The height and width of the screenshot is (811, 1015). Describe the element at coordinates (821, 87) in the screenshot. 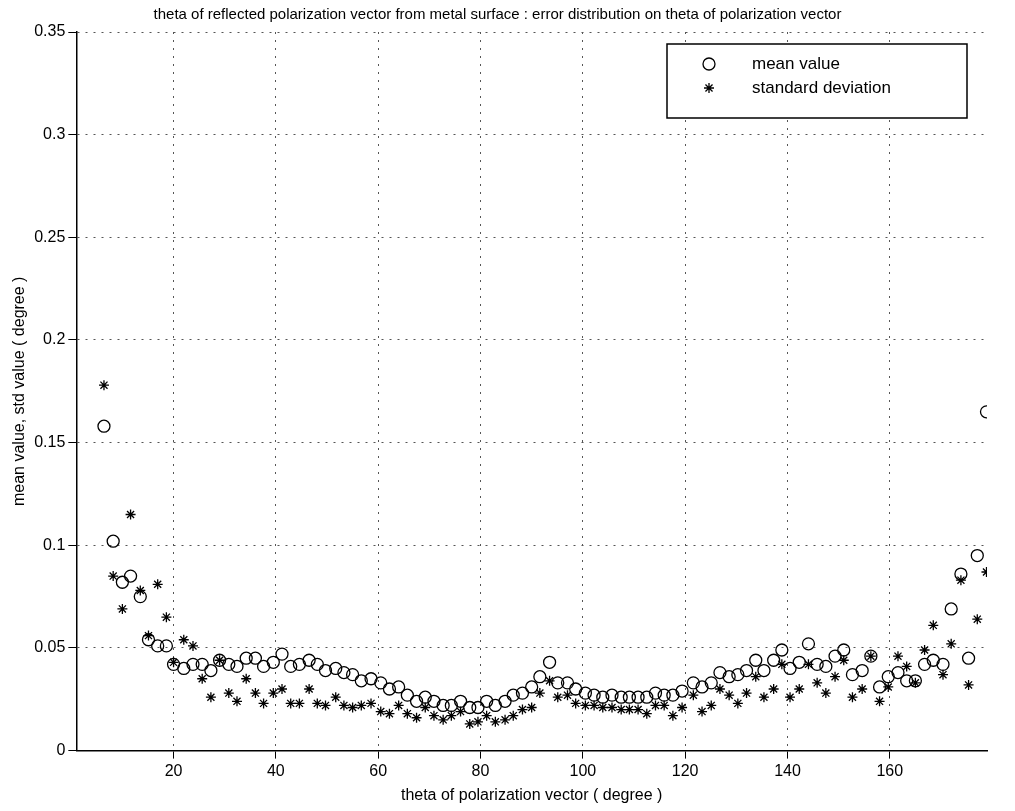

I see `legend-label: standard deviation` at that location.